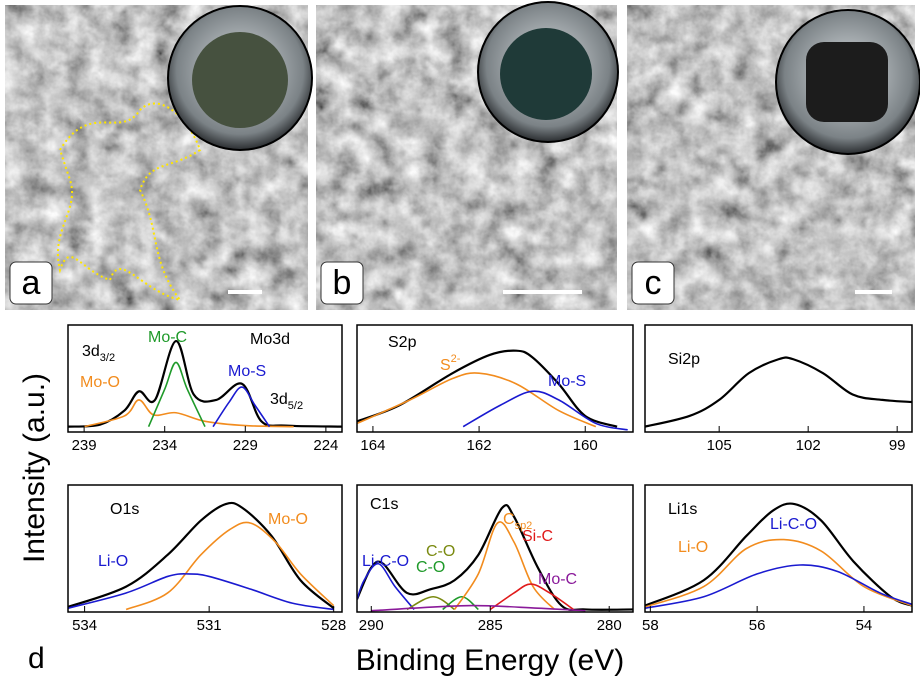  What do you see at coordinates (467, 155) in the screenshot?
I see `sem-image-b` at bounding box center [467, 155].